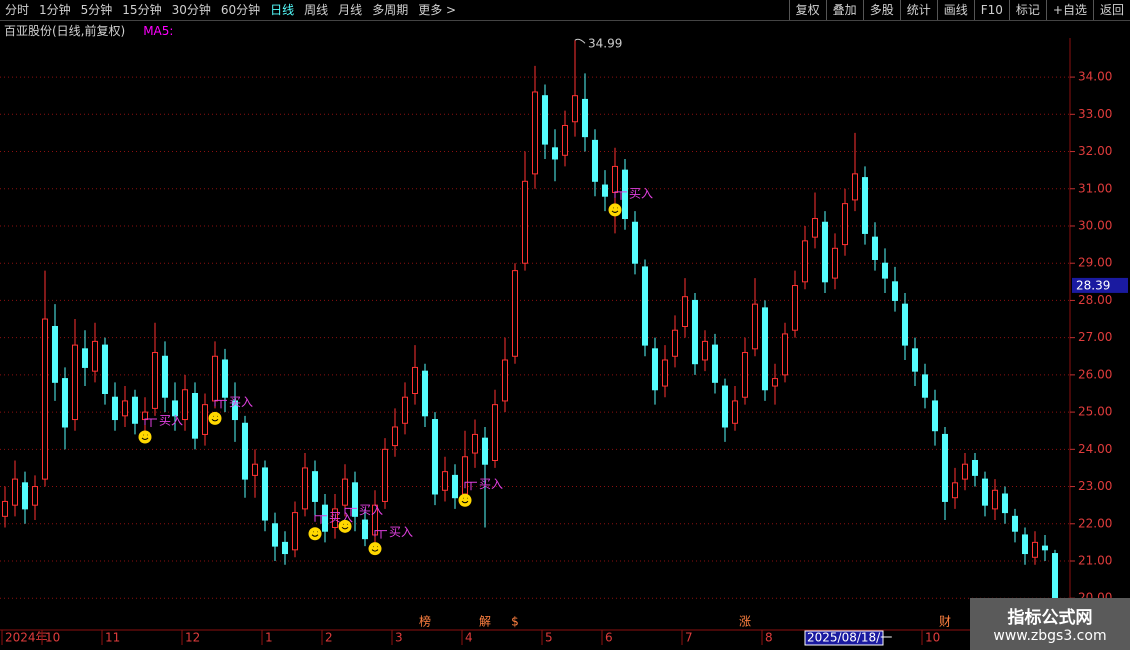 This screenshot has height=650, width=1130. Describe the element at coordinates (807, 10) in the screenshot. I see `toolbar-button: 复权` at that location.